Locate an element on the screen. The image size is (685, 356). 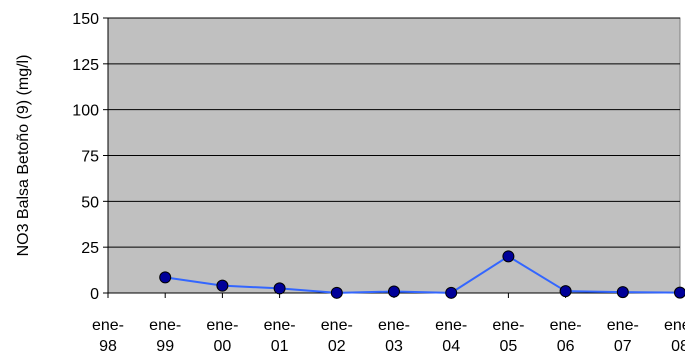
x-tick-label-line2: 08 is located at coordinates (678, 346).